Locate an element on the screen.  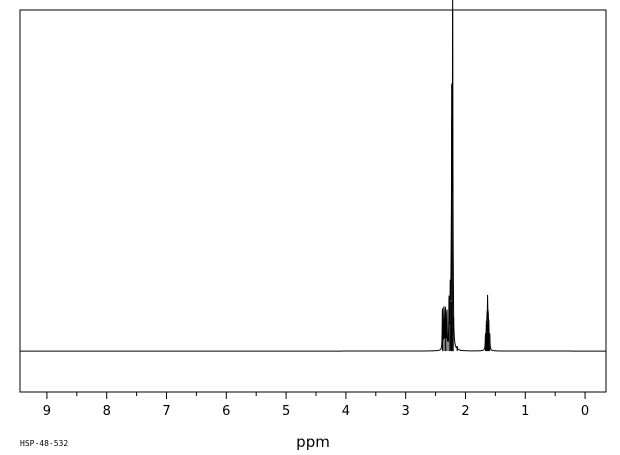
x-axis-tick-labels: 9 8 7 6 5 4 3 2 1 0 is located at coordinates (316, 411).